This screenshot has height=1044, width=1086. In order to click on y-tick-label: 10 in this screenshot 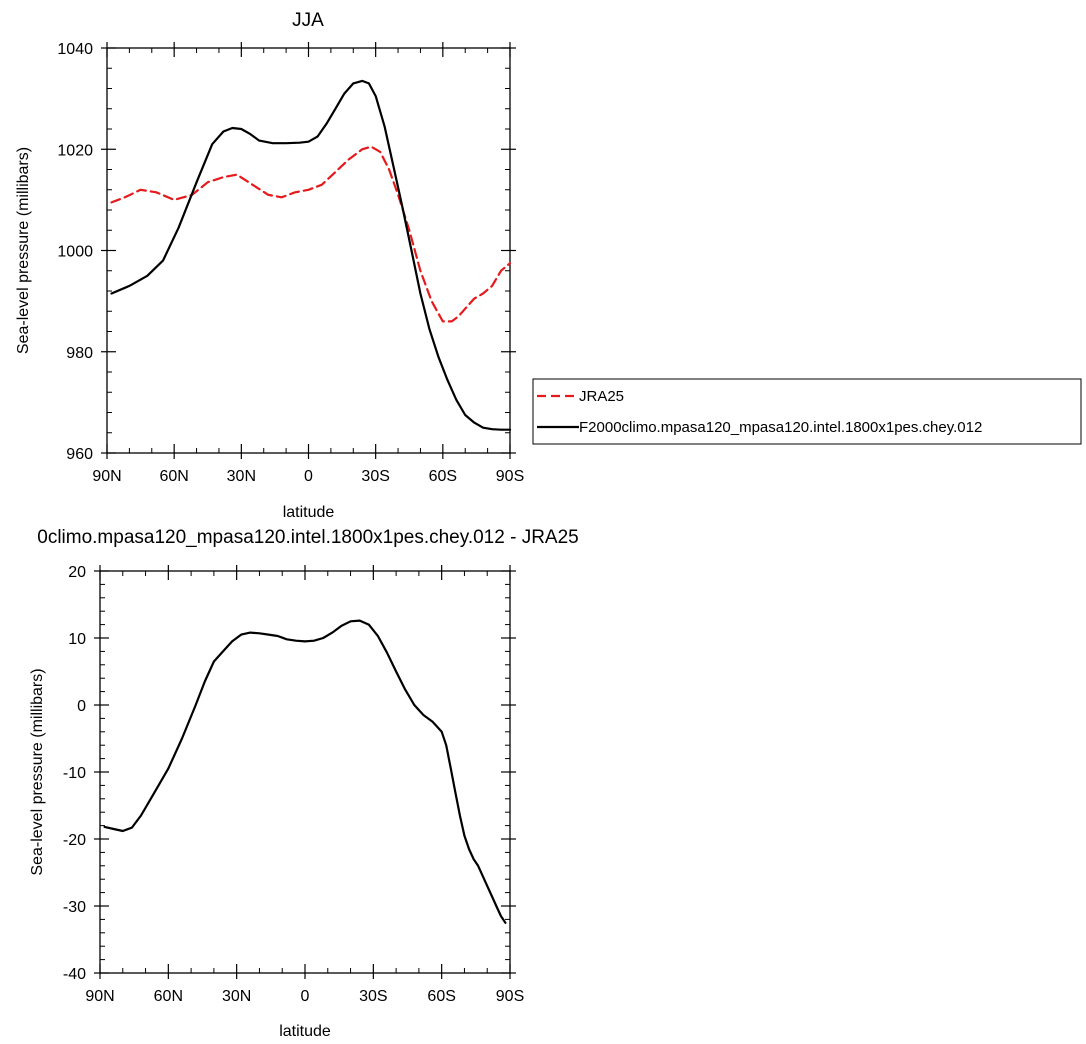, I will do `click(77, 639)`.